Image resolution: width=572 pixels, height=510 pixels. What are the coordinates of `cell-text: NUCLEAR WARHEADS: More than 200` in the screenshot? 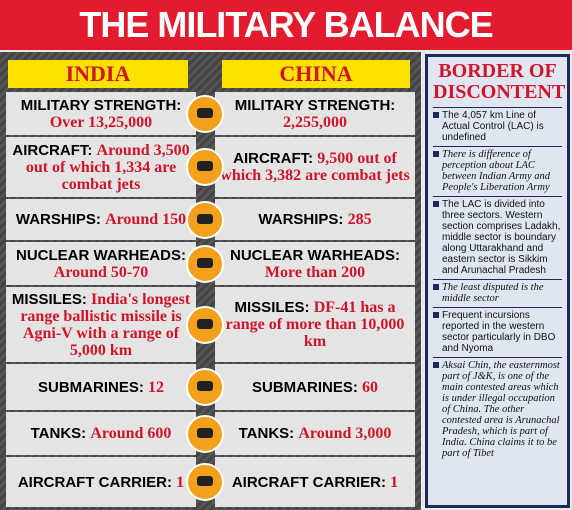 It's located at (315, 264).